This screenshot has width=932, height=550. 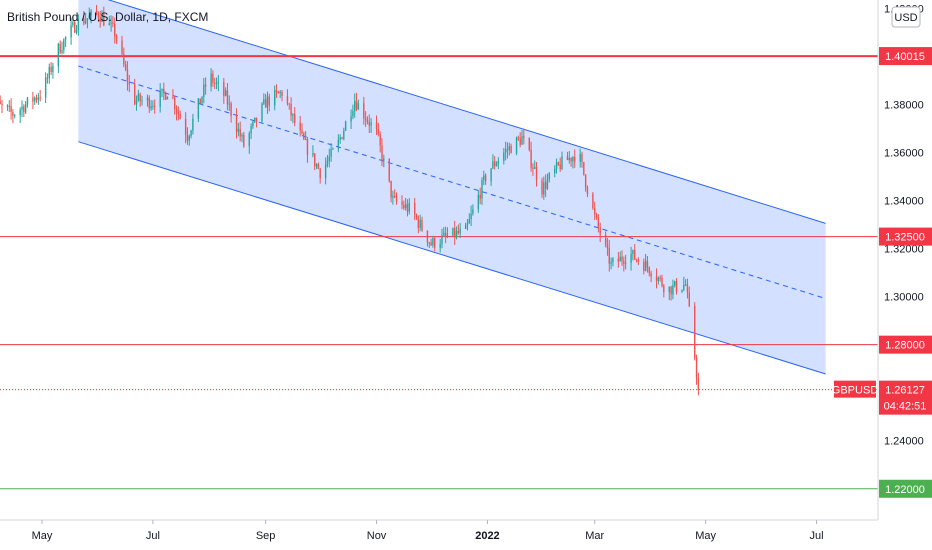 What do you see at coordinates (428, 531) in the screenshot?
I see `time-axis-ticks: May Jul Sep Nov 2022 Mar May Jul` at bounding box center [428, 531].